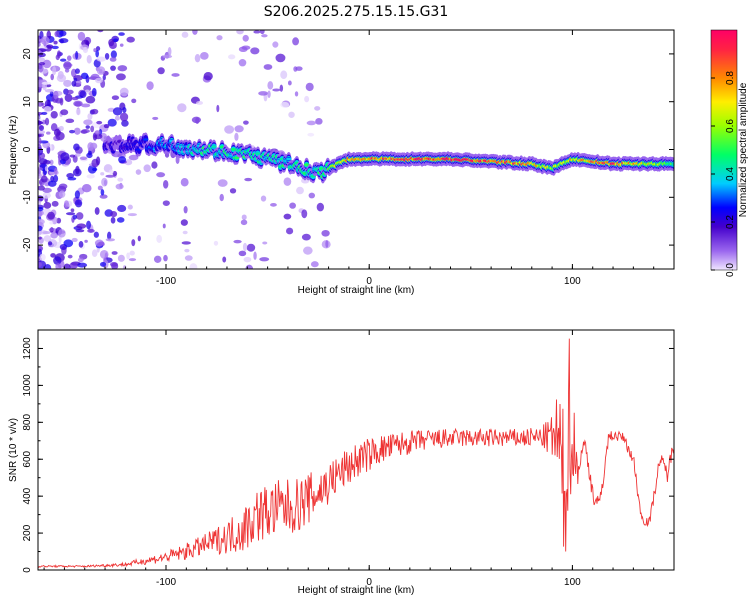 The width and height of the screenshot is (750, 600). Describe the element at coordinates (13, 450) in the screenshot. I see `snr-y-axis-label: SNR (10 * v/v)` at that location.